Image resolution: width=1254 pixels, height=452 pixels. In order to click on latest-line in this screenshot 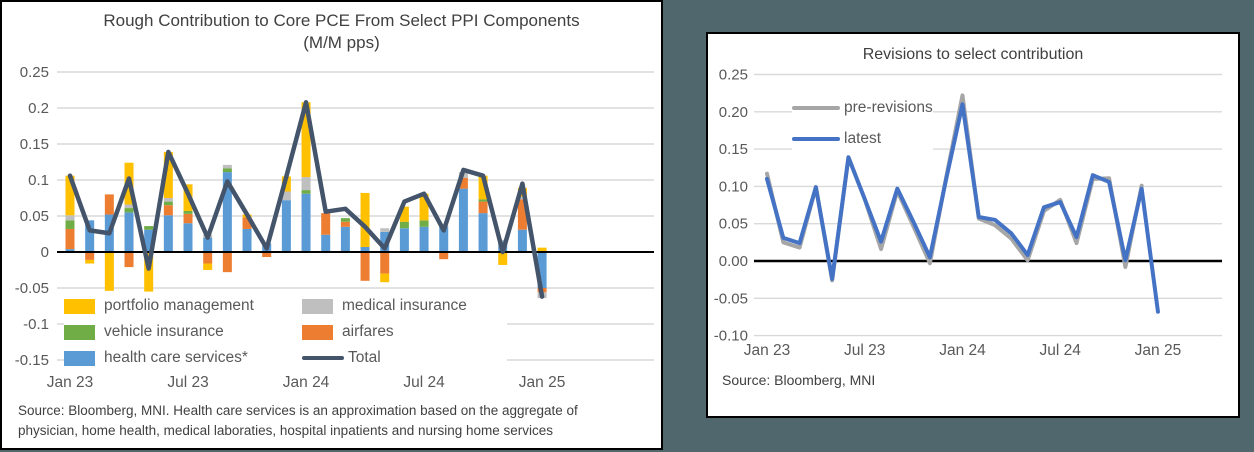, I will do `click(962, 208)`.